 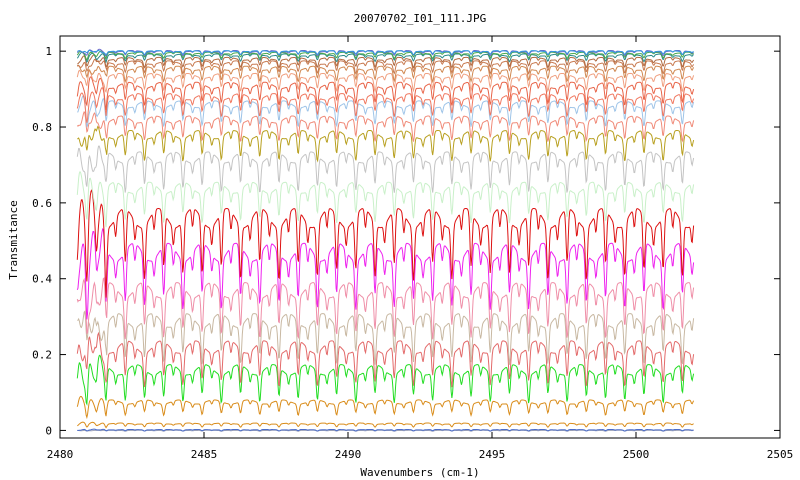 What do you see at coordinates (492, 454) in the screenshot?
I see `x-tick-label: 2495` at bounding box center [492, 454].